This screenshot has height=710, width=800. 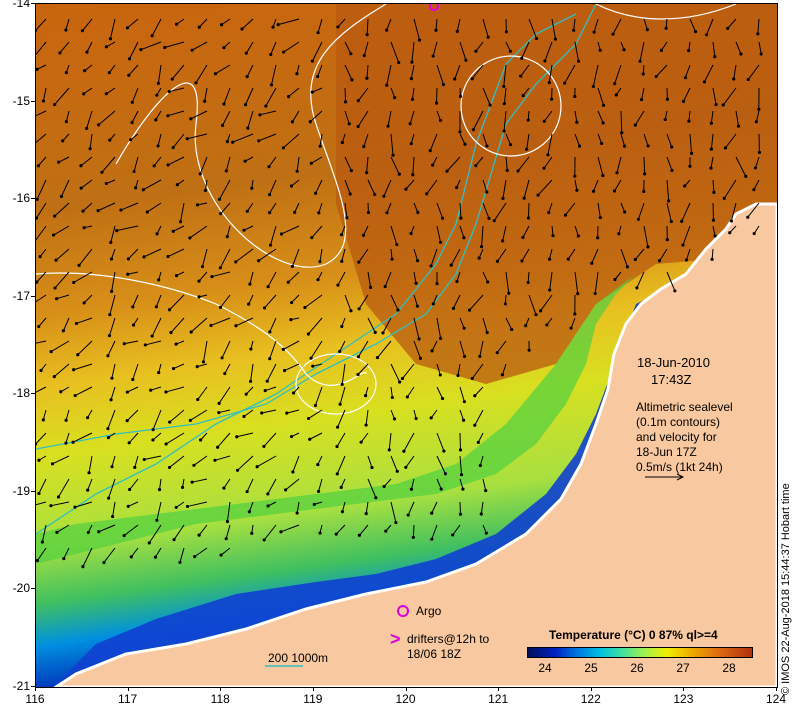 What do you see at coordinates (33, 101) in the screenshot?
I see `latitude-tick-mark` at bounding box center [33, 101].